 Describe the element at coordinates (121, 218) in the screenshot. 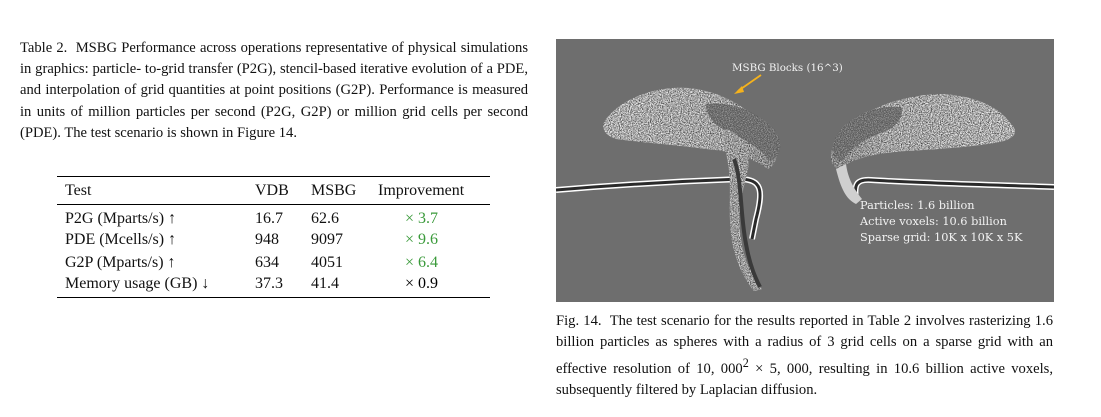

I see `cell-test: P2G (Mparts/s) ↑` at that location.